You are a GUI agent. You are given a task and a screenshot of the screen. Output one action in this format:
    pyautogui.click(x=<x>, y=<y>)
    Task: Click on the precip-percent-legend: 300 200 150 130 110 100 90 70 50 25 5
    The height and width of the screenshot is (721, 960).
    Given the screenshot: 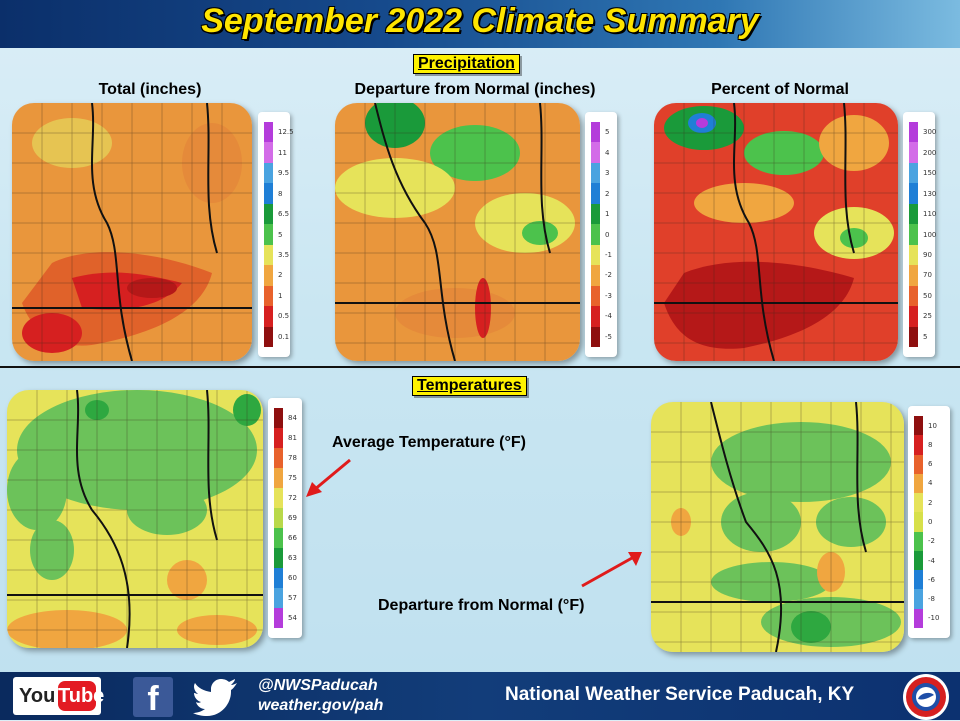 What is the action you would take?
    pyautogui.click(x=920, y=234)
    